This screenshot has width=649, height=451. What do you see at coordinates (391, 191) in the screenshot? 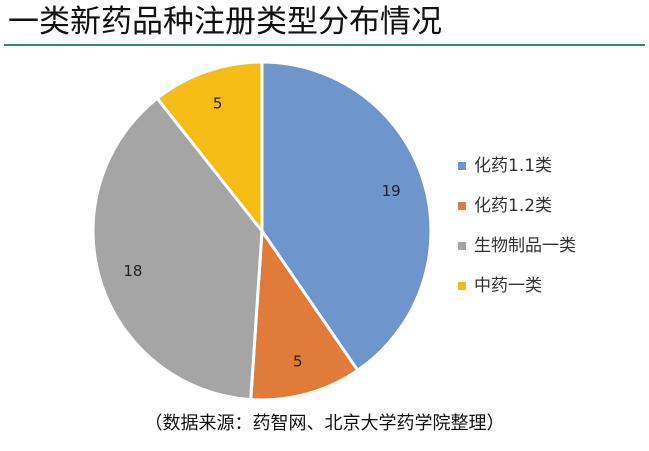
I see `data-label-1: 19` at bounding box center [391, 191].